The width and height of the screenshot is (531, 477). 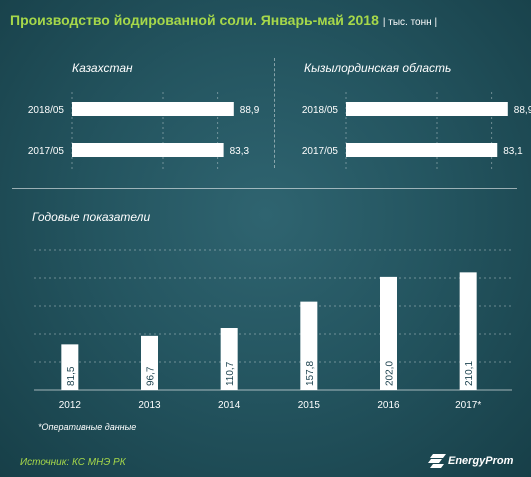 What do you see at coordinates (264, 188) in the screenshot?
I see `section-divider` at bounding box center [264, 188].